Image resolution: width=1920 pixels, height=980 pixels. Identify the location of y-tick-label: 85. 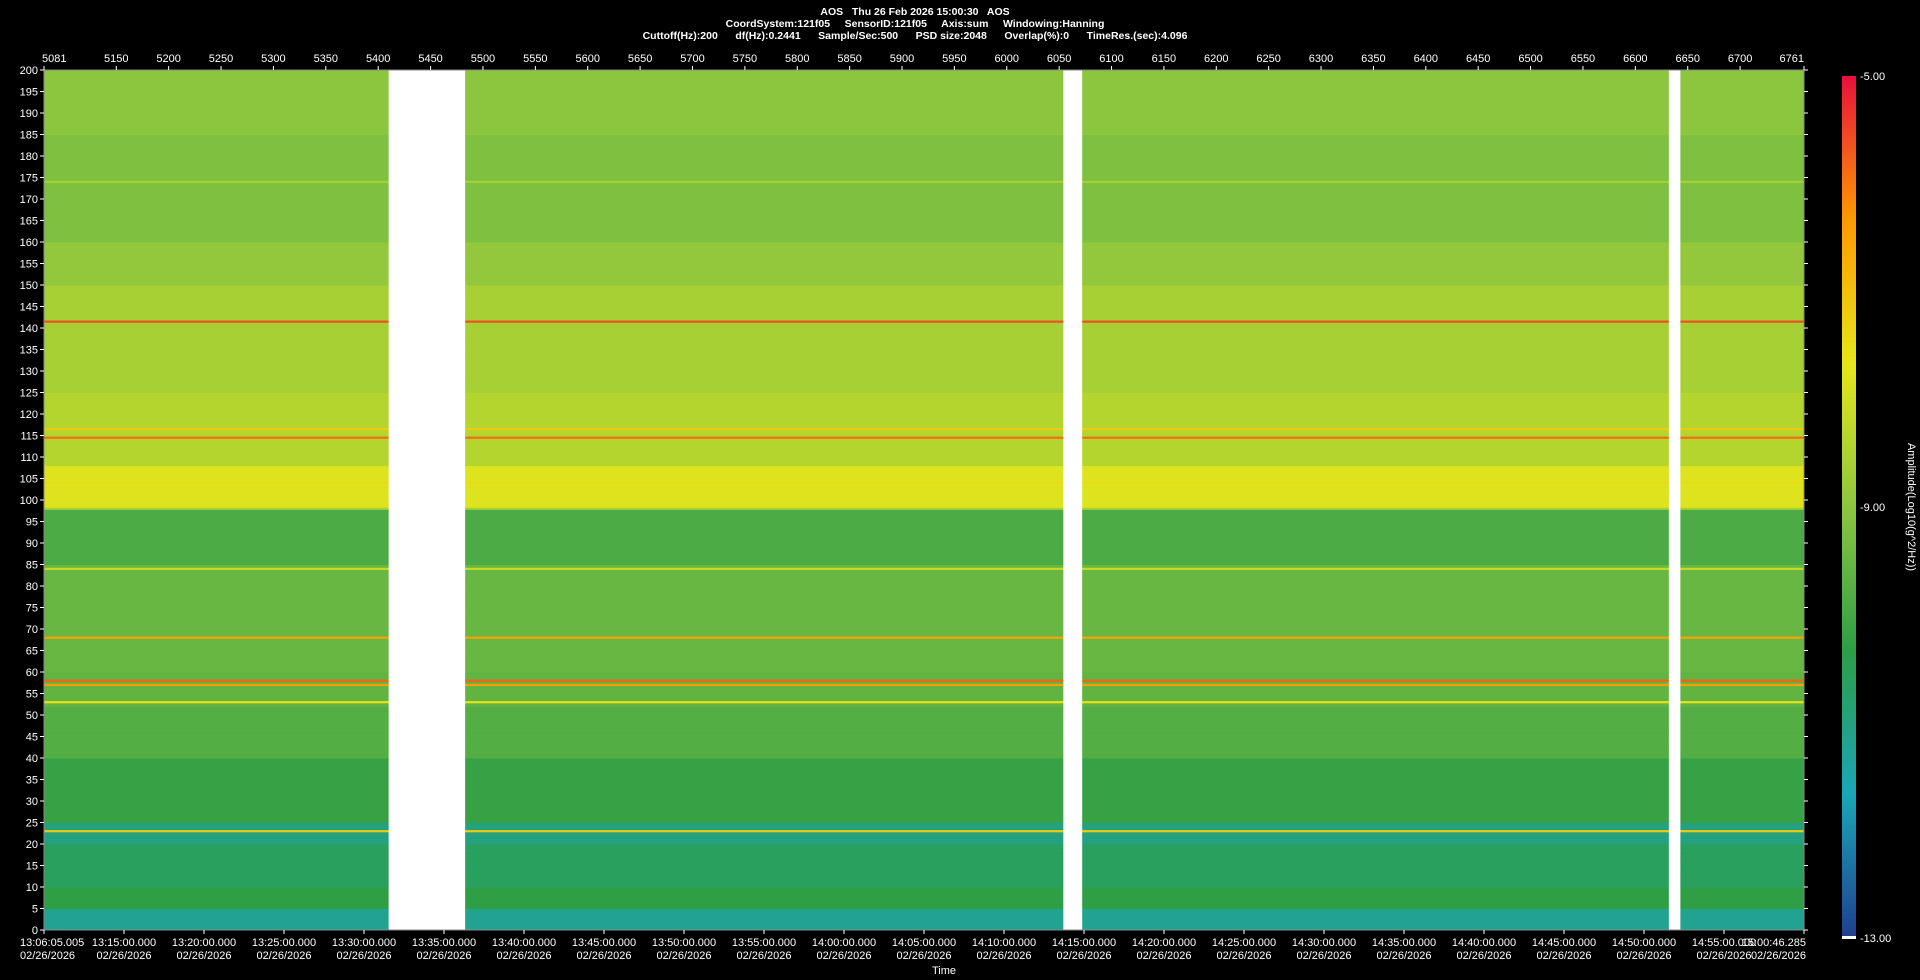
(32, 566).